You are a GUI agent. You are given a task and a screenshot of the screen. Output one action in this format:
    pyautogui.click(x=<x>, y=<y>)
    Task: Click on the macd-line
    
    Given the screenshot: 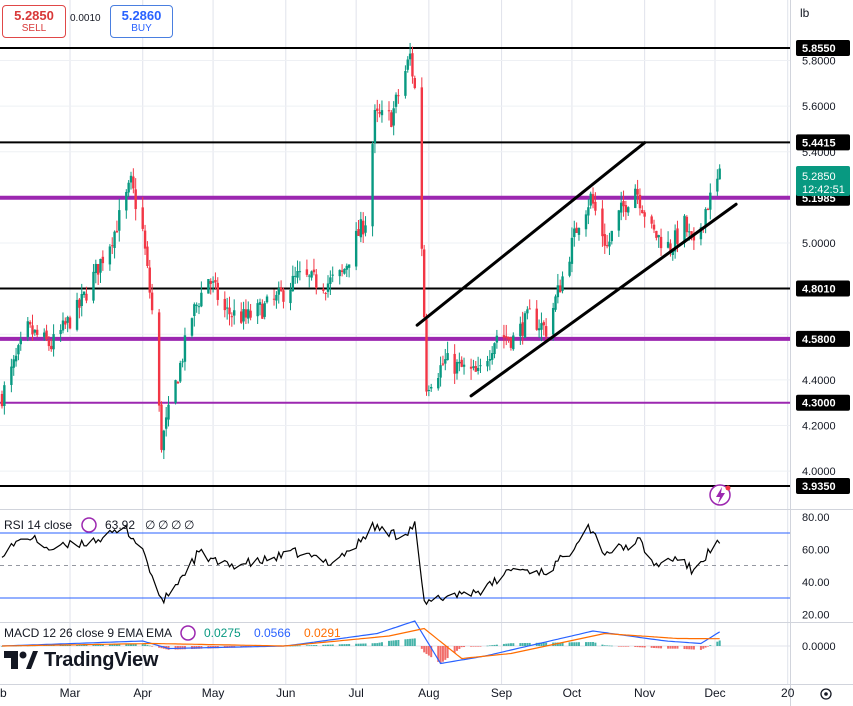 What is the action you would take?
    pyautogui.click(x=361, y=642)
    